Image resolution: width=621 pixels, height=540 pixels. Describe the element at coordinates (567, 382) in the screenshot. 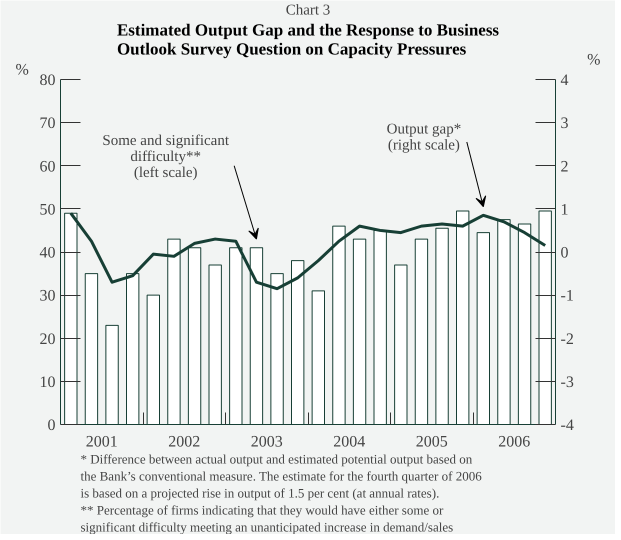

I see `y2-tick-label: -3` at that location.